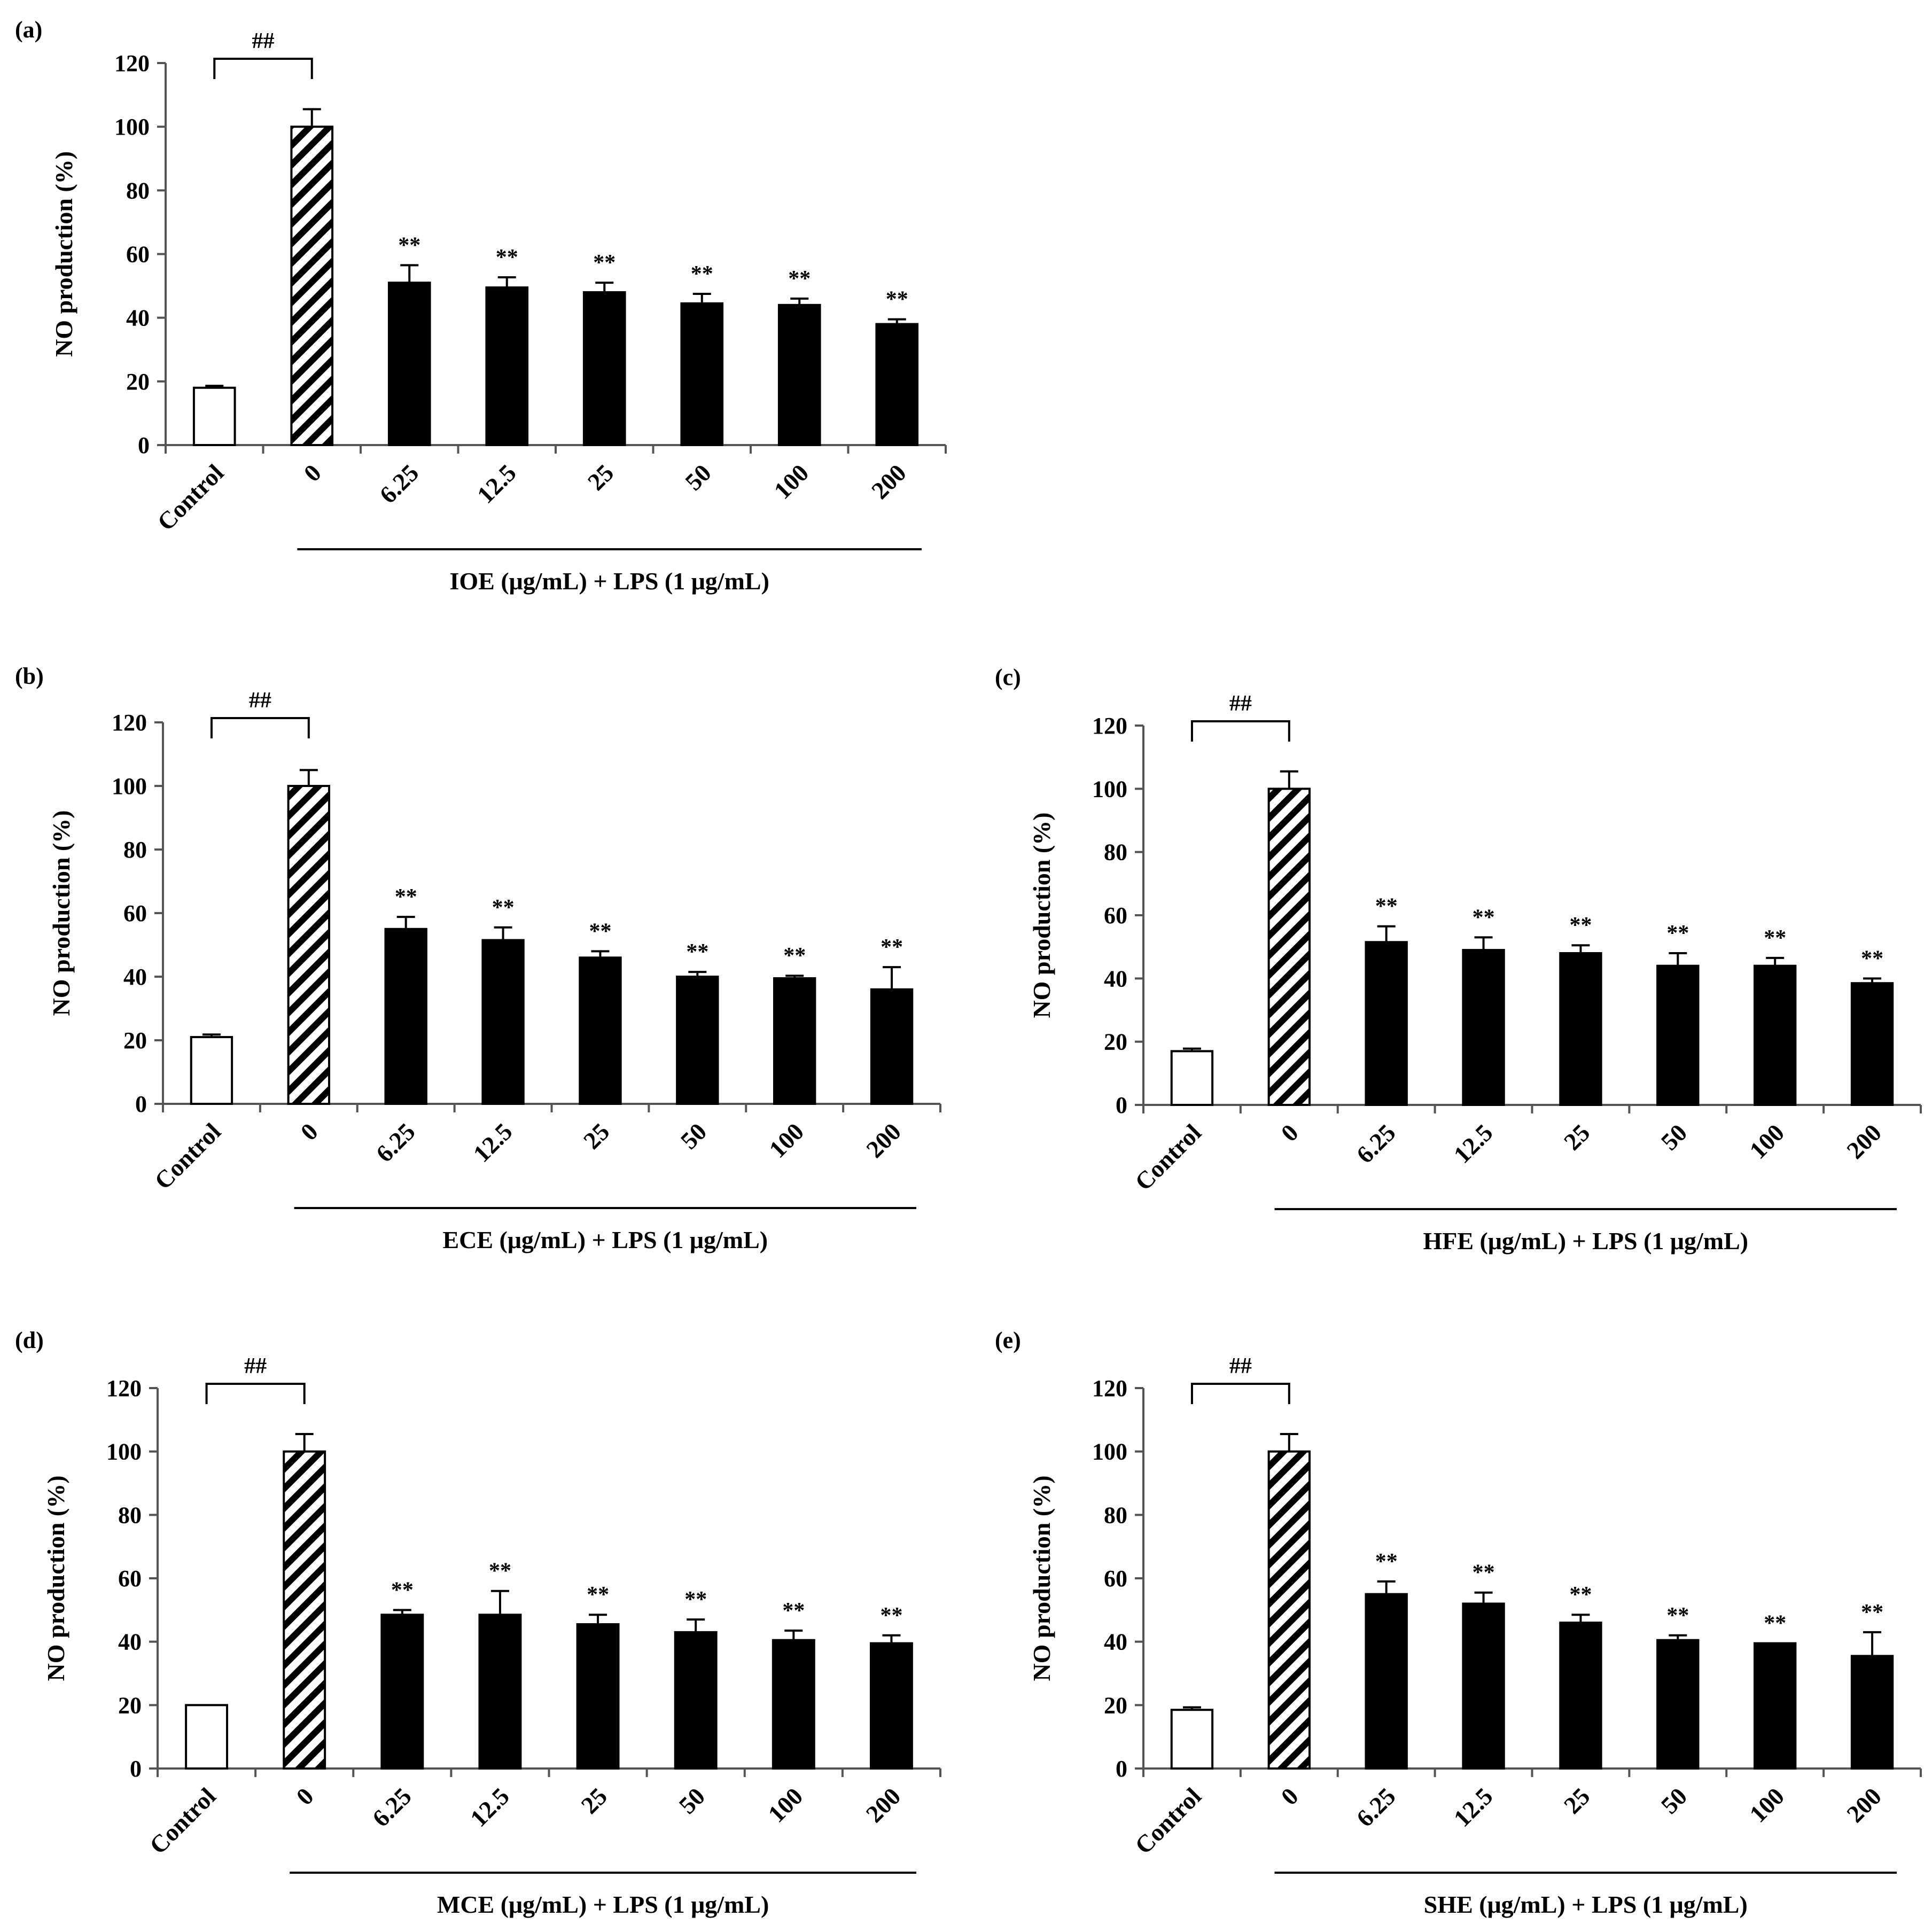 The width and height of the screenshot is (1932, 1932). What do you see at coordinates (1586, 1904) in the screenshot?
I see `group-label: SHE (μg/mL) + LPS (1 μg/mL)` at bounding box center [1586, 1904].